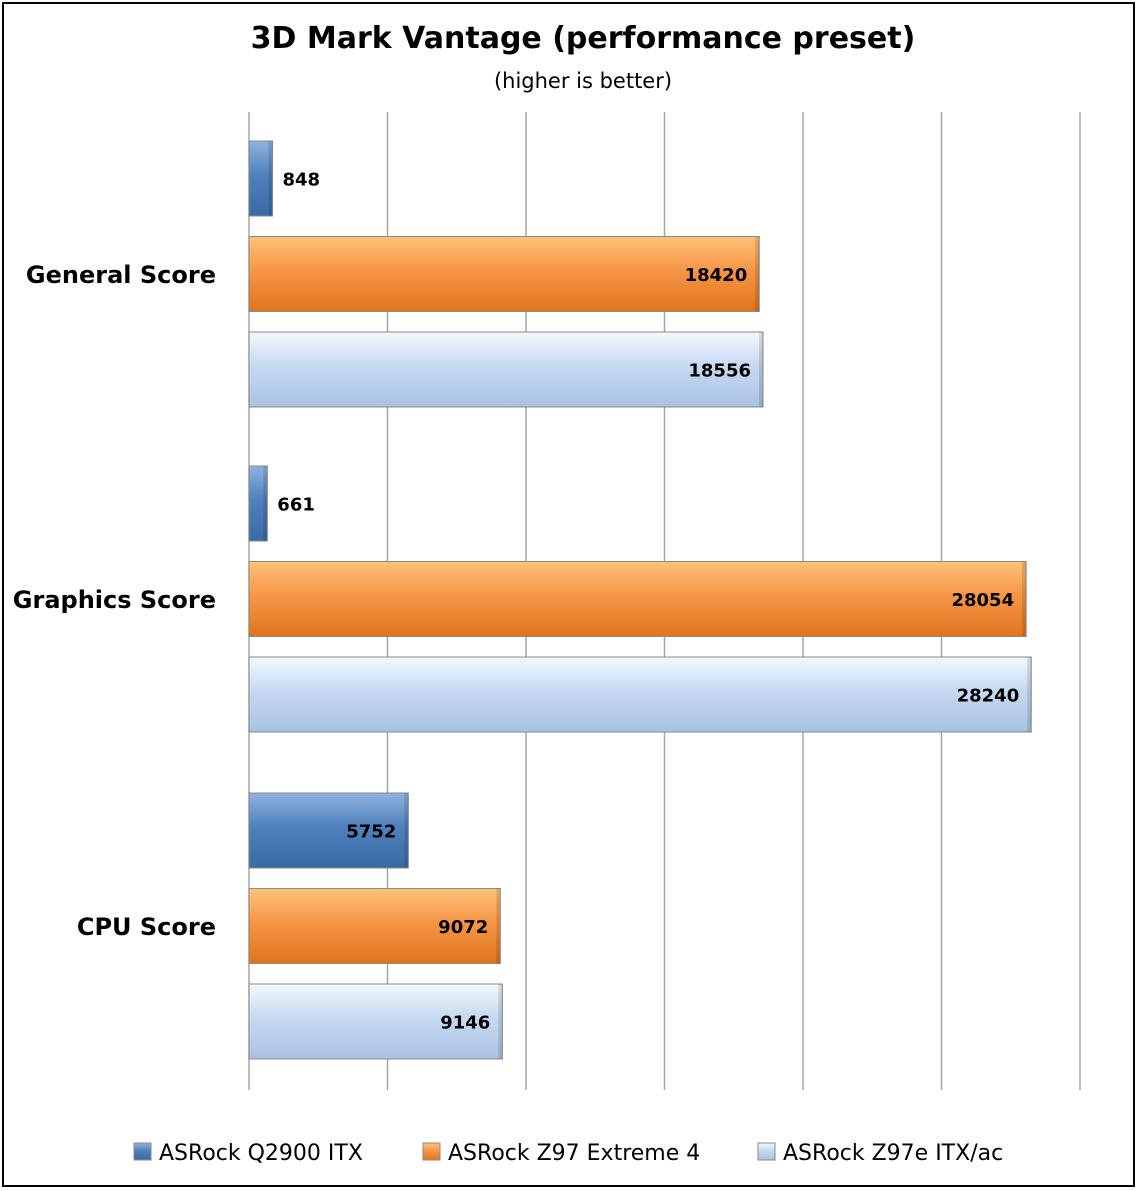 The height and width of the screenshot is (1191, 1139). Describe the element at coordinates (261, 1153) in the screenshot. I see `legend-label: ASRock Q2900 ITX` at that location.